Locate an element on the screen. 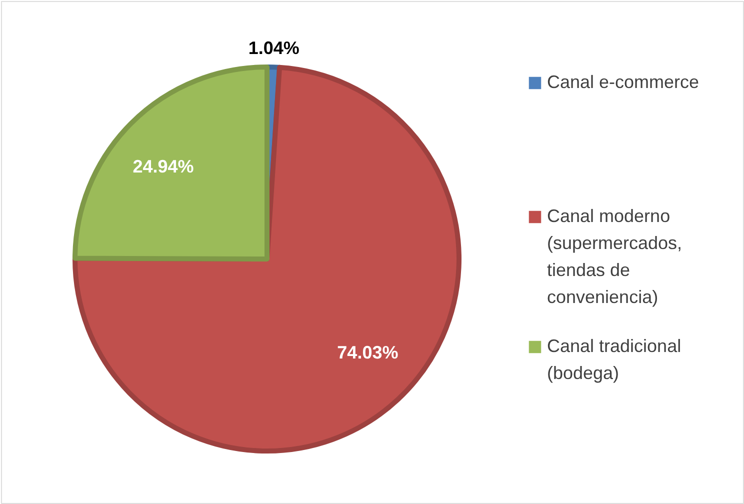 The image size is (744, 504). legend-label: Canal e-commerce is located at coordinates (623, 82).